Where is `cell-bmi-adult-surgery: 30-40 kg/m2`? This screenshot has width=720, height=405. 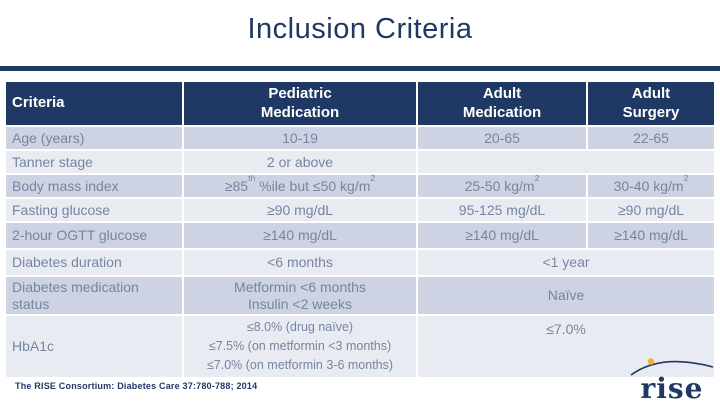
cell-bmi-adult-surgery: 30-40 kg/m2 is located at coordinates (651, 186).